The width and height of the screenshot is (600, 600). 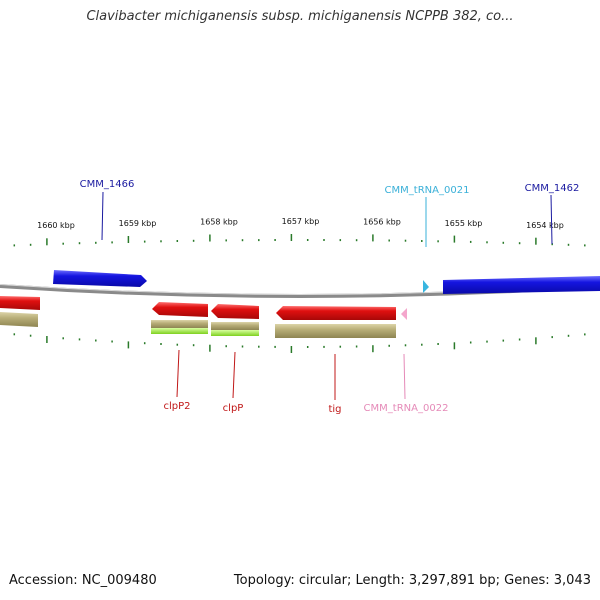 What do you see at coordinates (107, 184) in the screenshot?
I see `label-cmm-1466: CMM_1466` at bounding box center [107, 184].